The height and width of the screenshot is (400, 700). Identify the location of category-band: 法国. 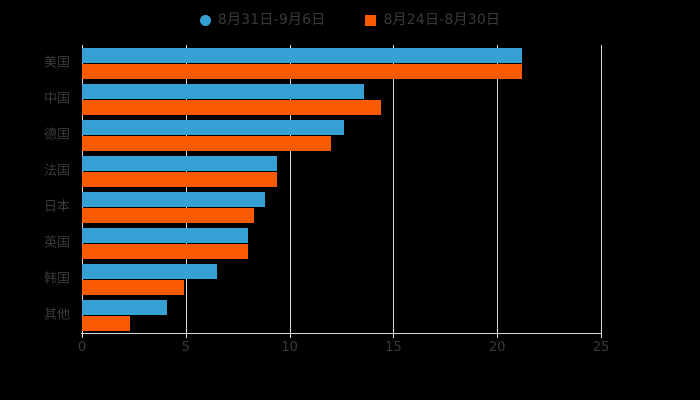
(322, 171).